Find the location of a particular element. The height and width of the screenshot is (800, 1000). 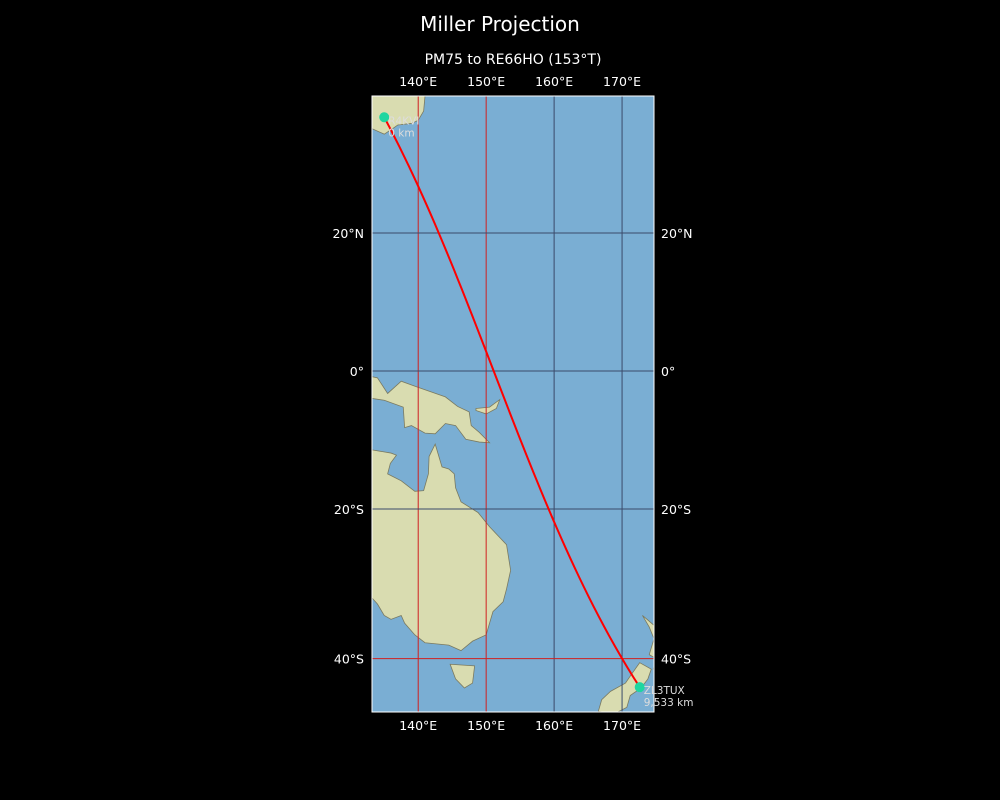

map-title: Miller Projection is located at coordinates (500, 24).